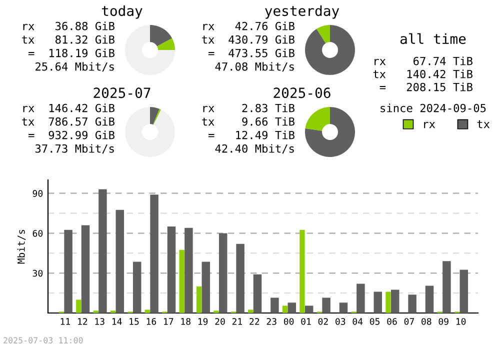 Image resolution: width=500 pixels, height=348 pixels. Describe the element at coordinates (151, 321) in the screenshot. I see `x-tick-label: 16` at that location.